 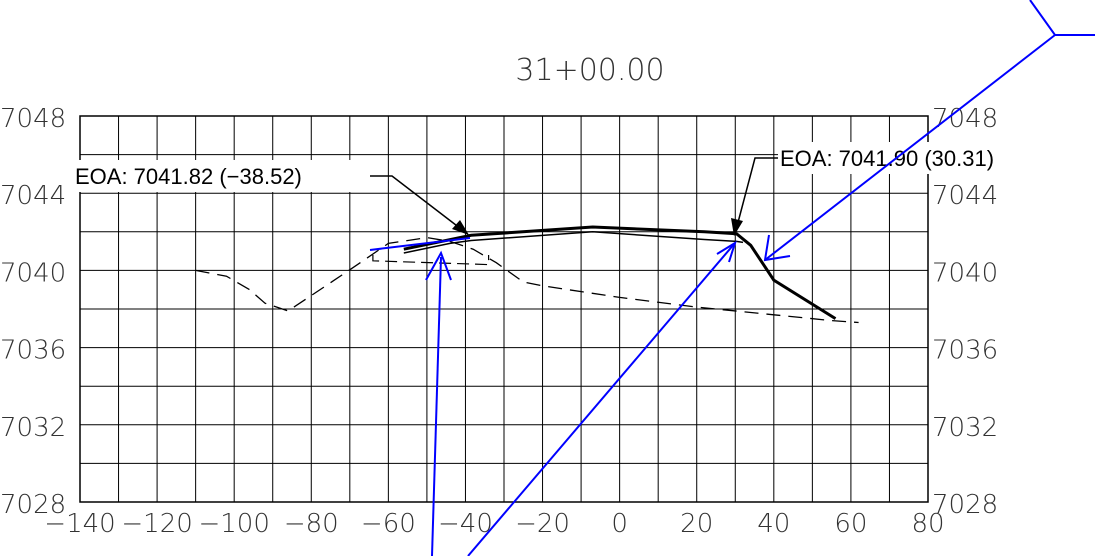 I want to click on right-leader-line, so click(x=756, y=194).